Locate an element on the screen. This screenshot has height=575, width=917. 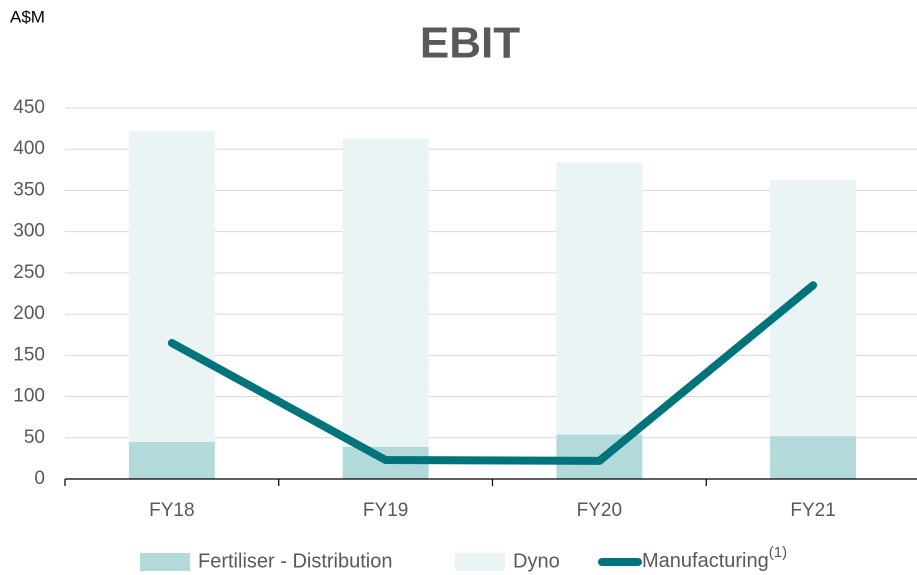
chart-title: EBIT is located at coordinates (470, 43).